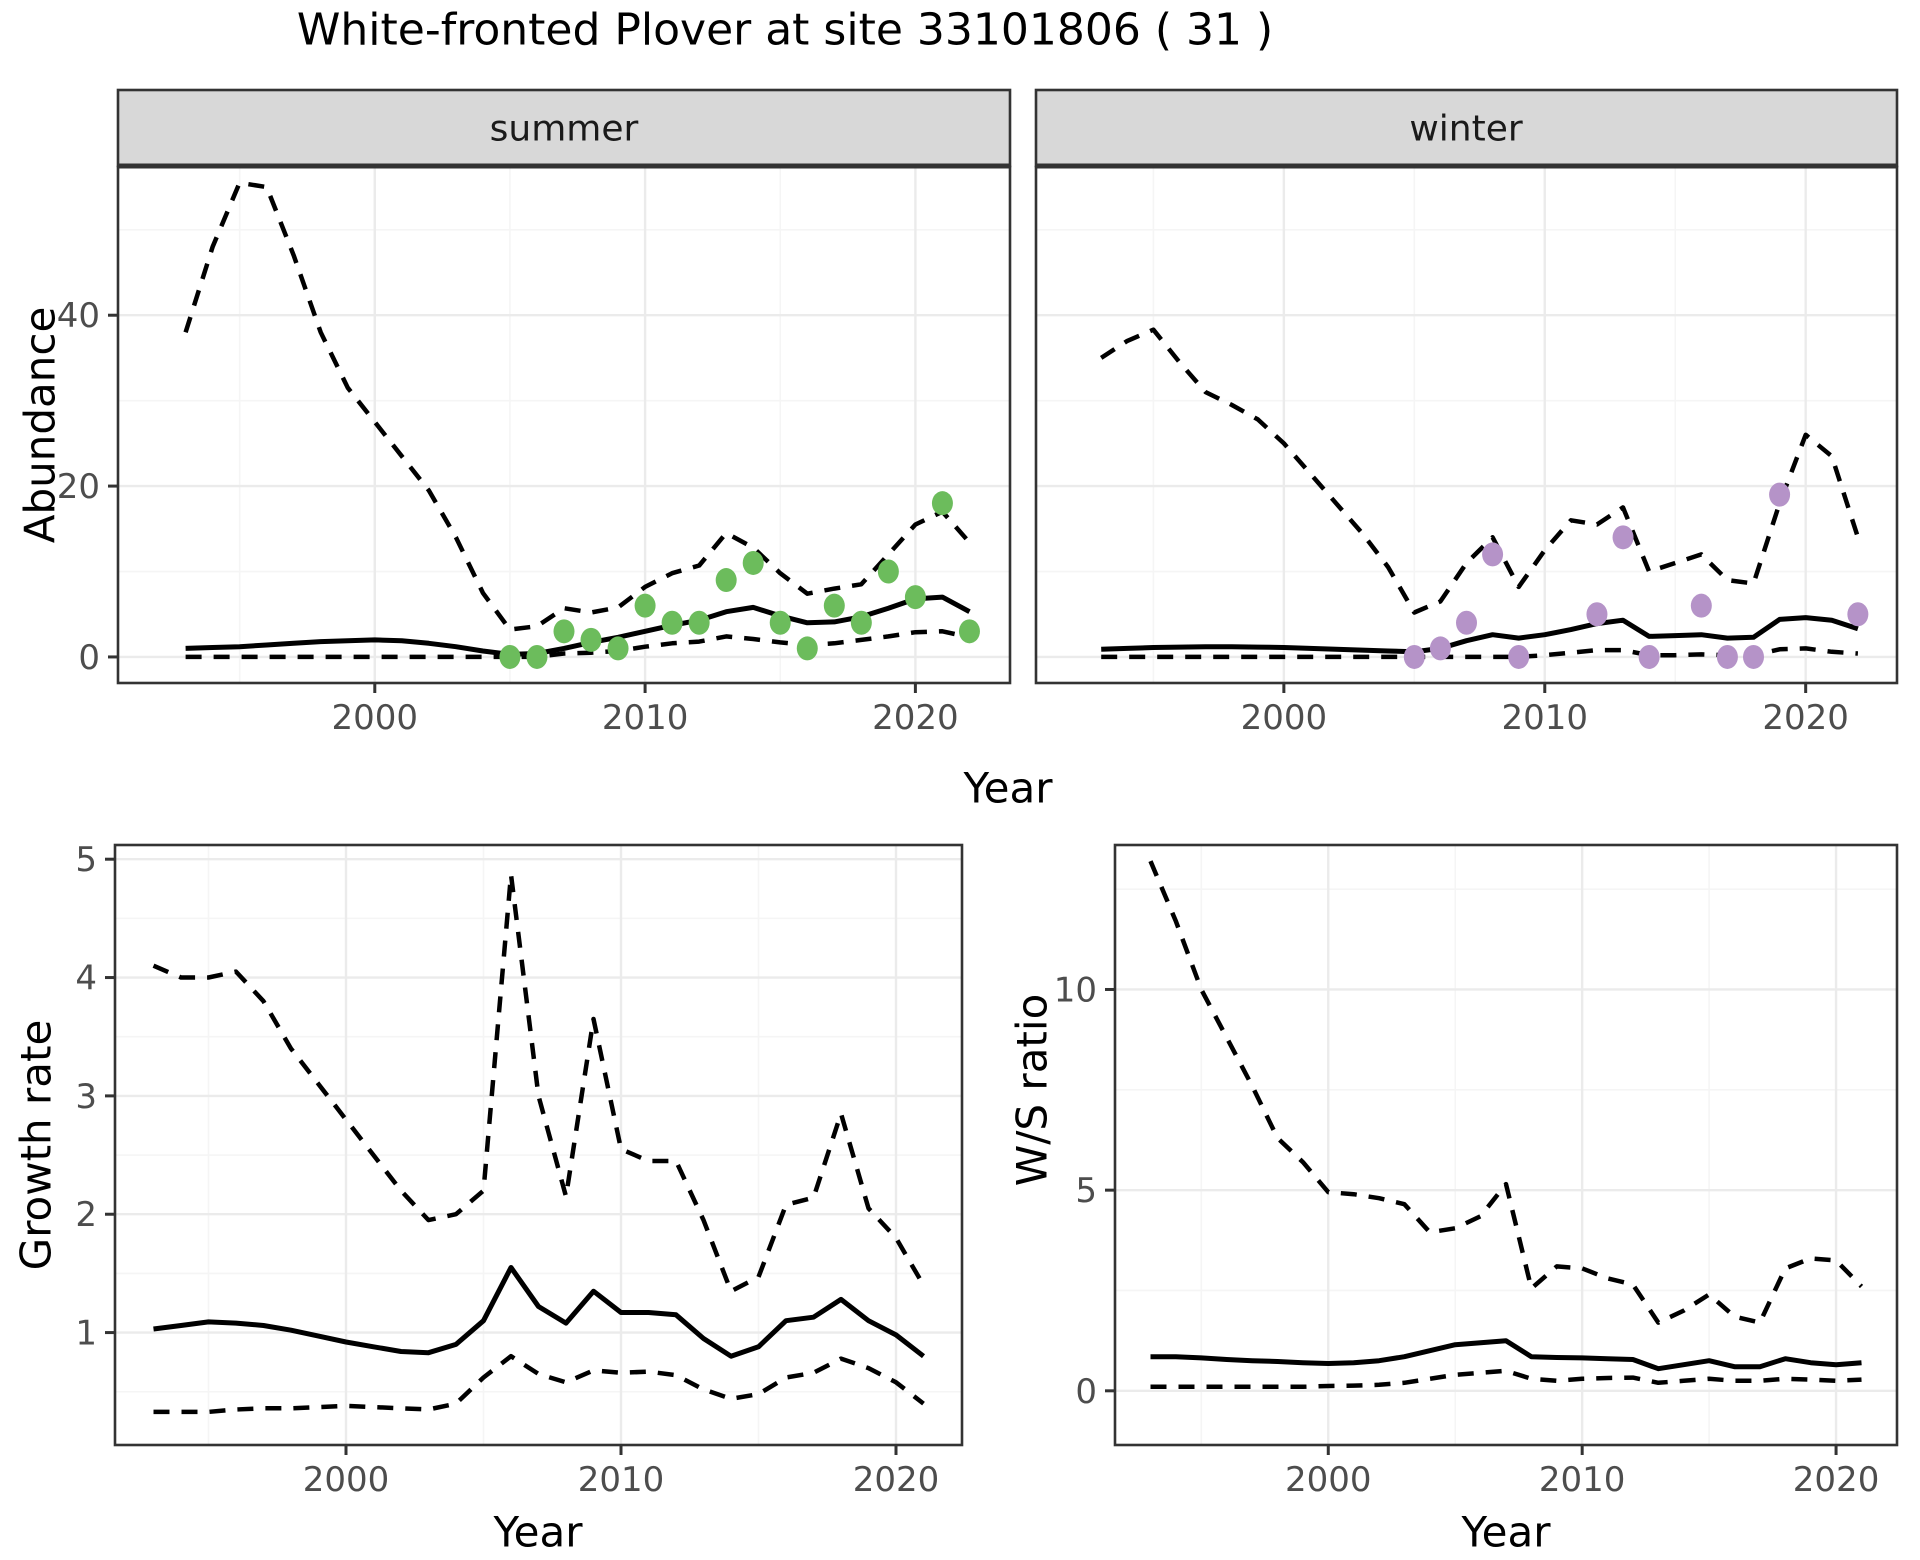 Image resolution: width=1920 pixels, height=1560 pixels. Describe the element at coordinates (577, 644) in the screenshot. I see `abundance-summer-lower_ci-line` at that location.